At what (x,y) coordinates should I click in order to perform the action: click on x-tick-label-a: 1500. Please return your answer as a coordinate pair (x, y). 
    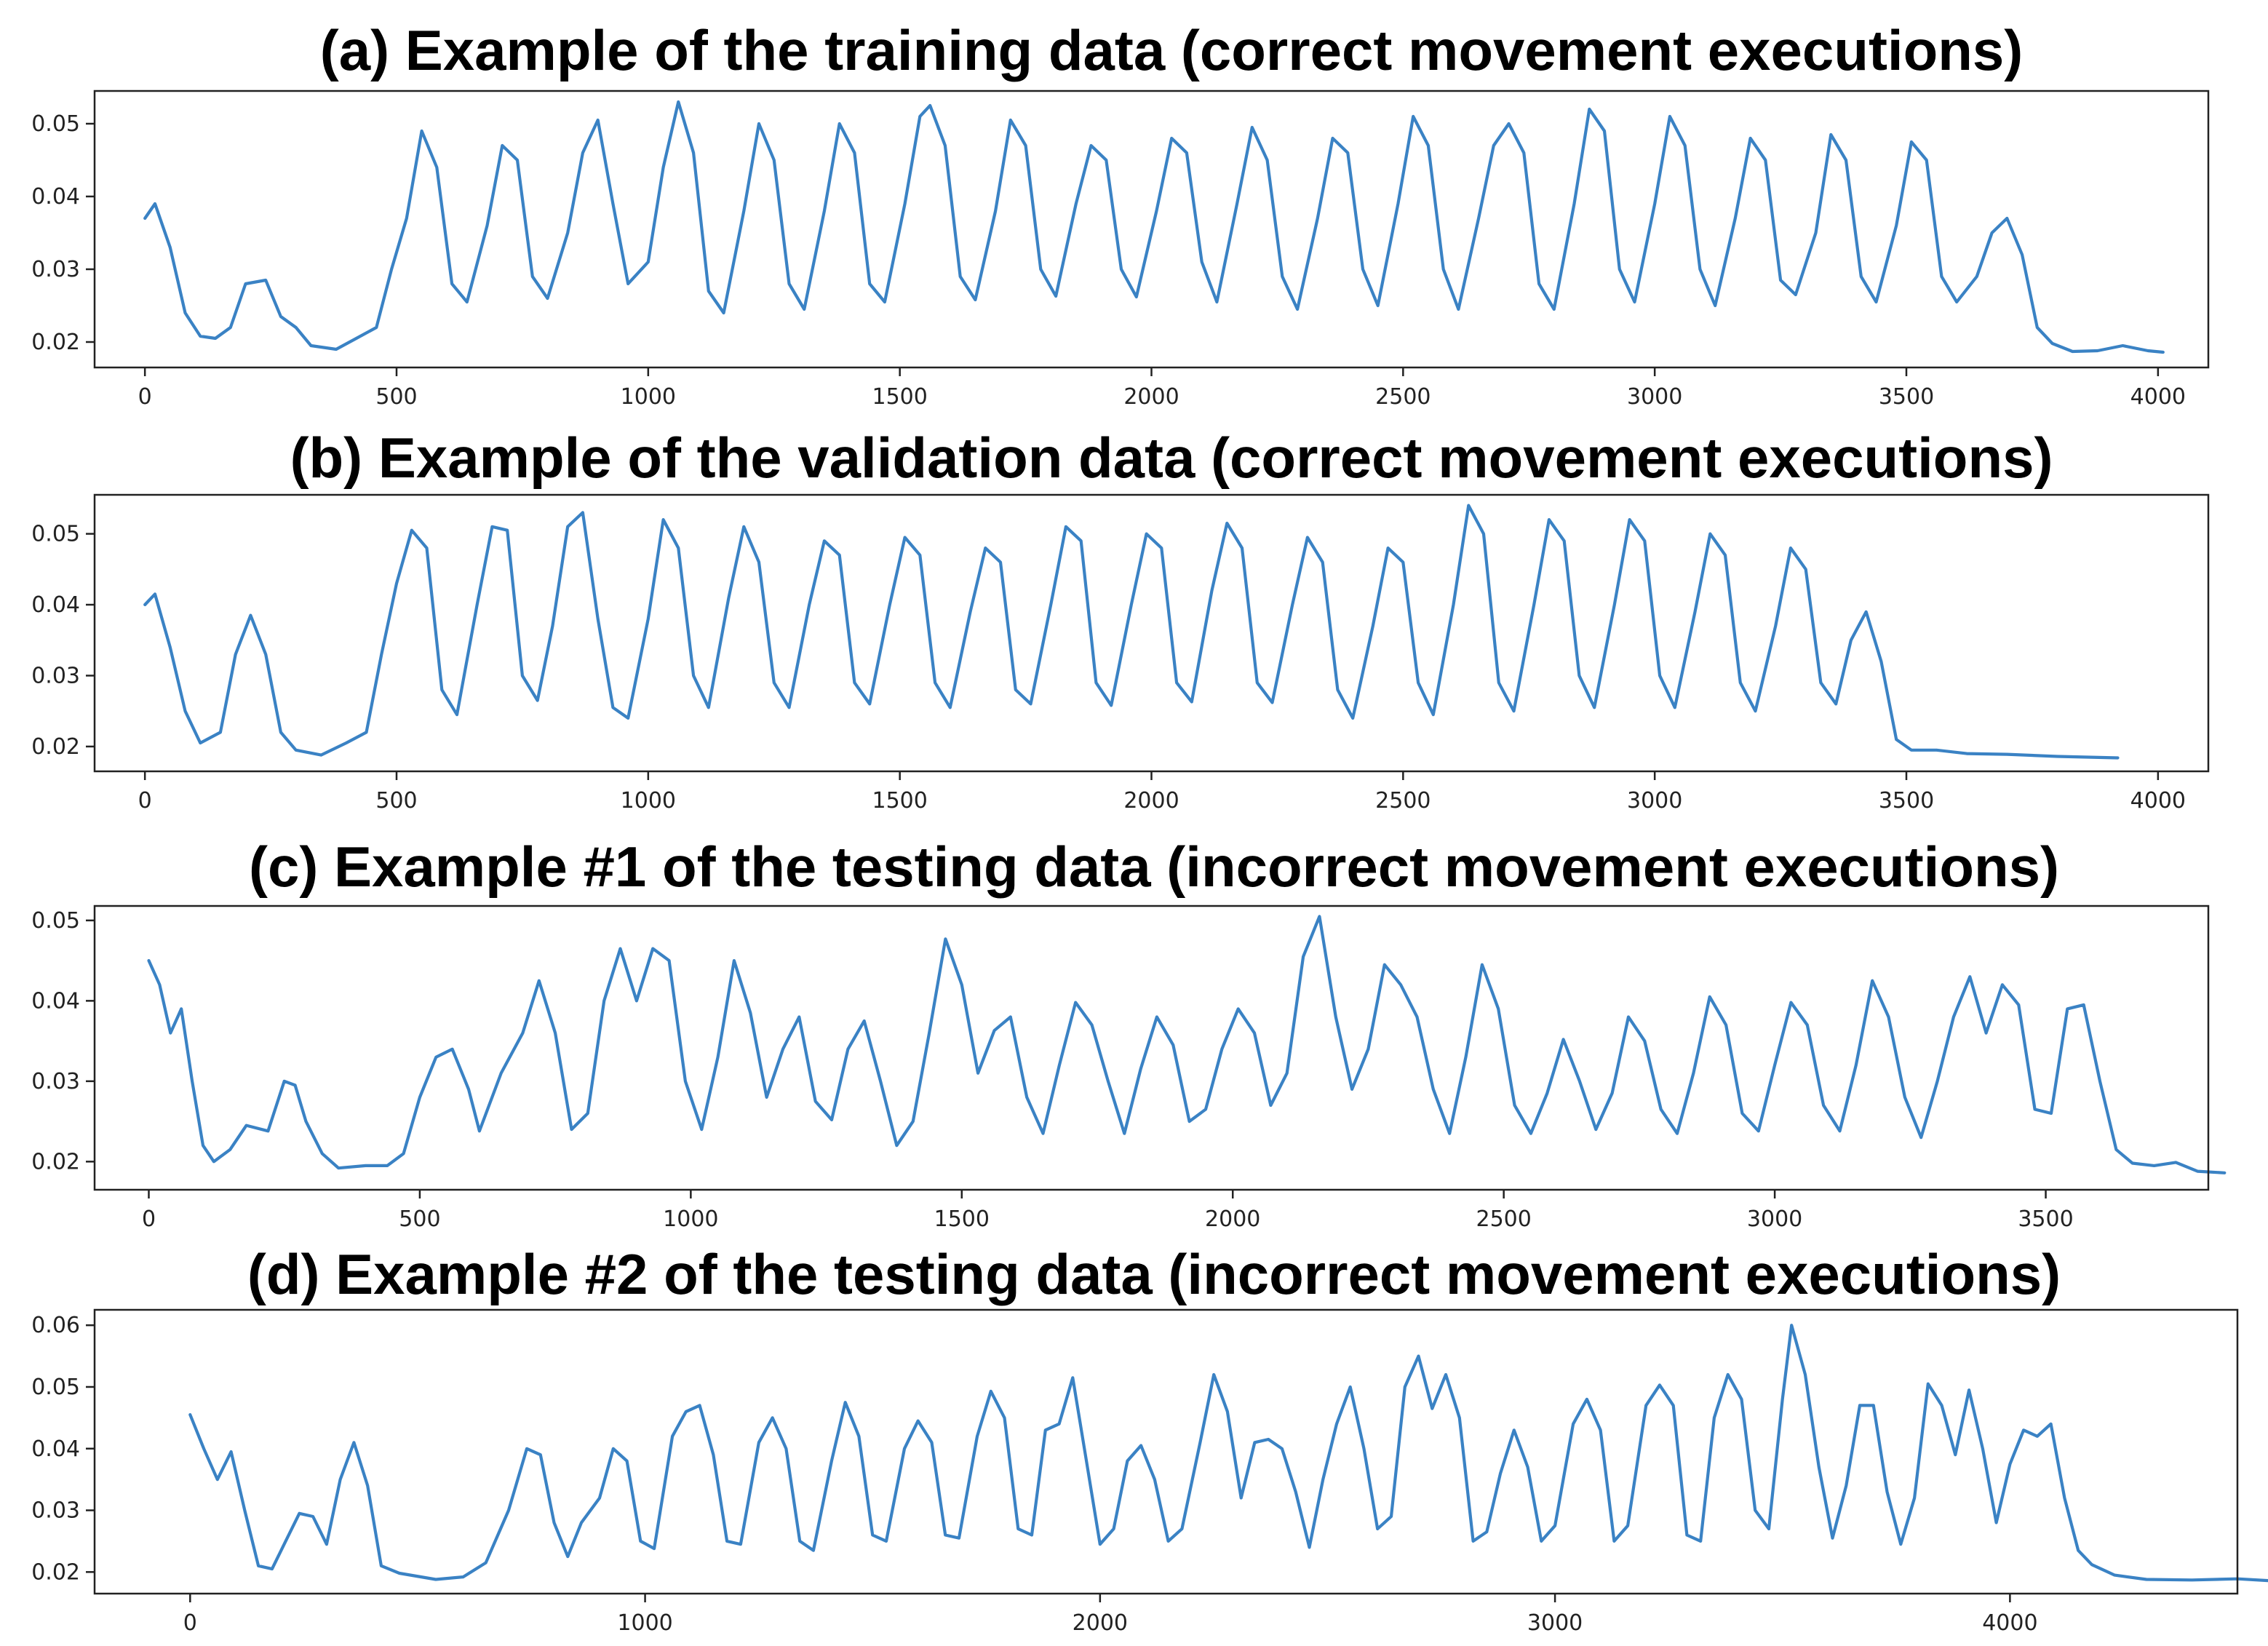
    Looking at the image, I should click on (899, 397).